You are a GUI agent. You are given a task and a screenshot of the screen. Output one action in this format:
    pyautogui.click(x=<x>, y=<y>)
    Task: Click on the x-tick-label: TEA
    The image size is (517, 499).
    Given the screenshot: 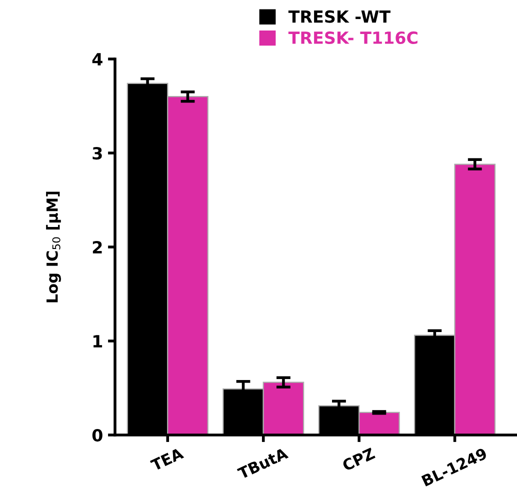 What is the action you would take?
    pyautogui.click(x=167, y=459)
    